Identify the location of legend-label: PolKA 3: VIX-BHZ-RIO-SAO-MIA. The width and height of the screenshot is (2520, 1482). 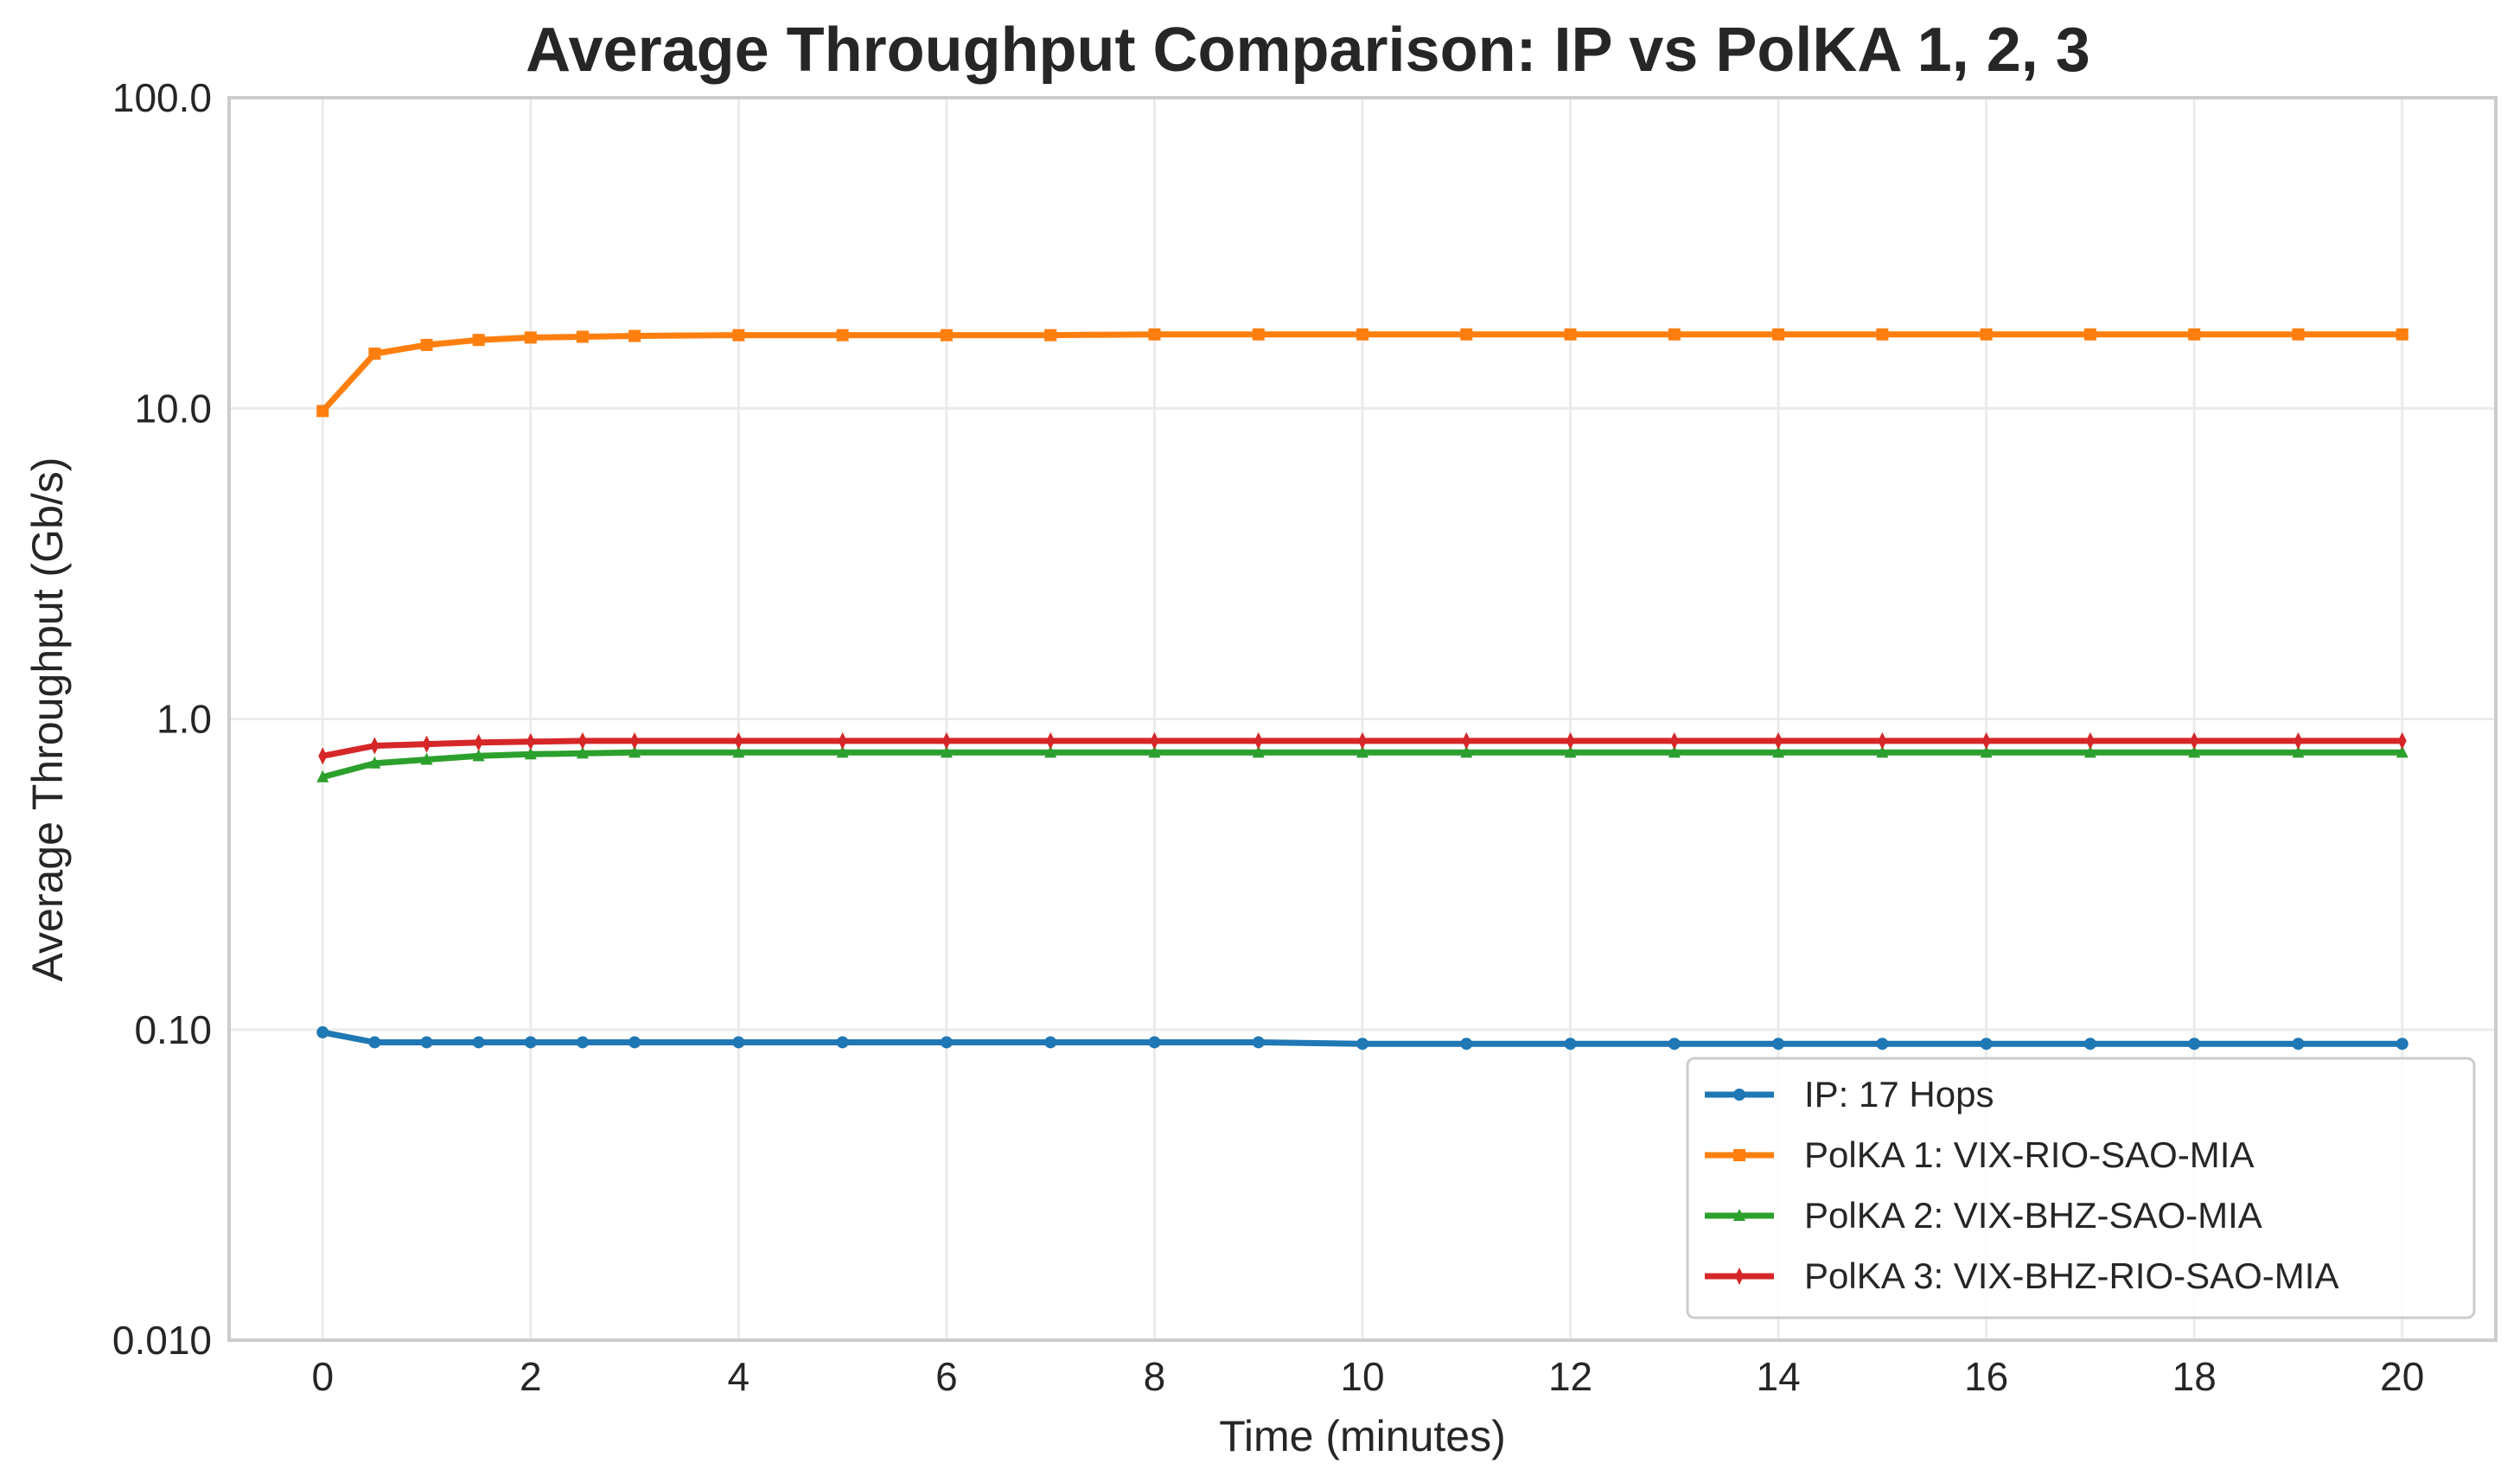
(2071, 1275).